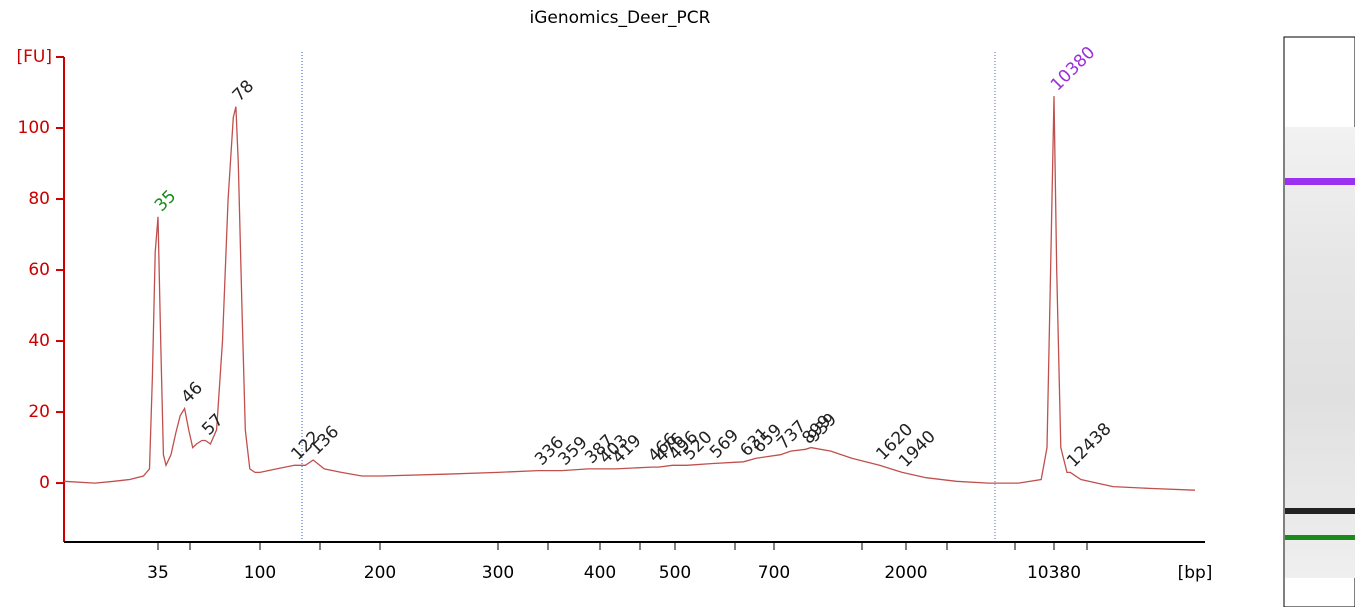  What do you see at coordinates (158, 573) in the screenshot?
I see `x-tick-label: 35` at bounding box center [158, 573].